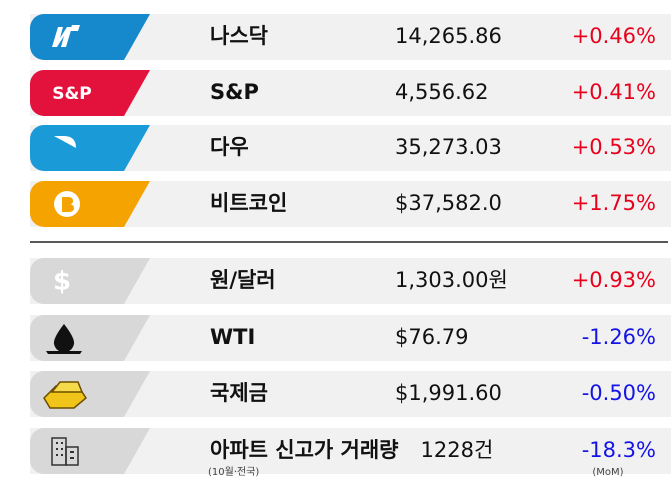 The height and width of the screenshot is (478, 671). I want to click on row-change: +0.53%, so click(614, 147).